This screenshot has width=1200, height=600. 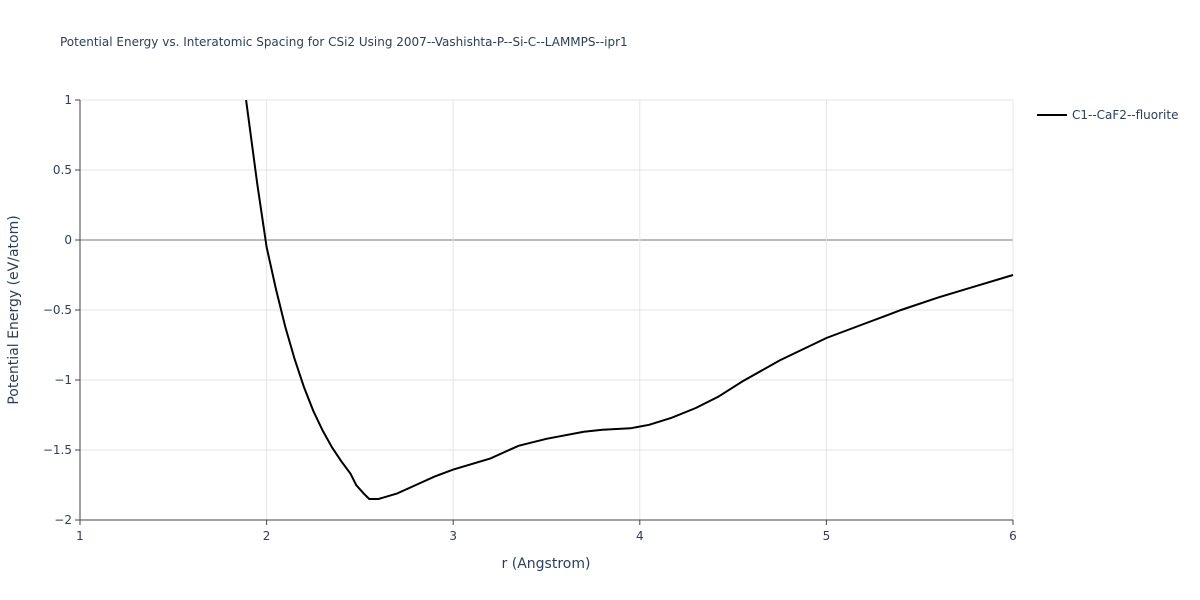 What do you see at coordinates (57, 450) in the screenshot?
I see `y-tick-label: −1.5` at bounding box center [57, 450].